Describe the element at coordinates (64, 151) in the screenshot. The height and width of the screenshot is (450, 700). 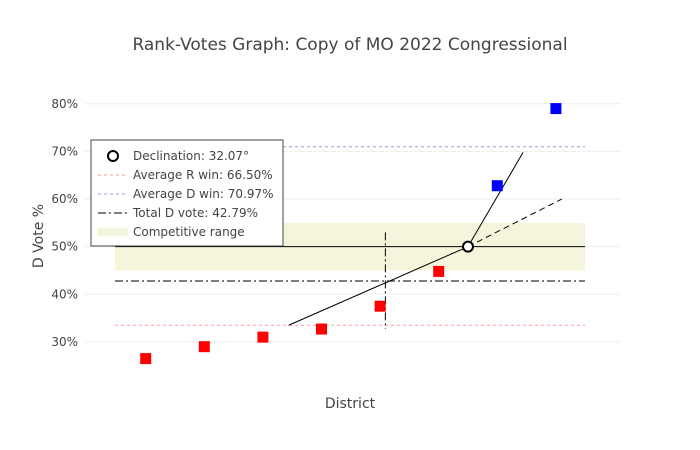
I see `y-tick-label: 70%` at that location.